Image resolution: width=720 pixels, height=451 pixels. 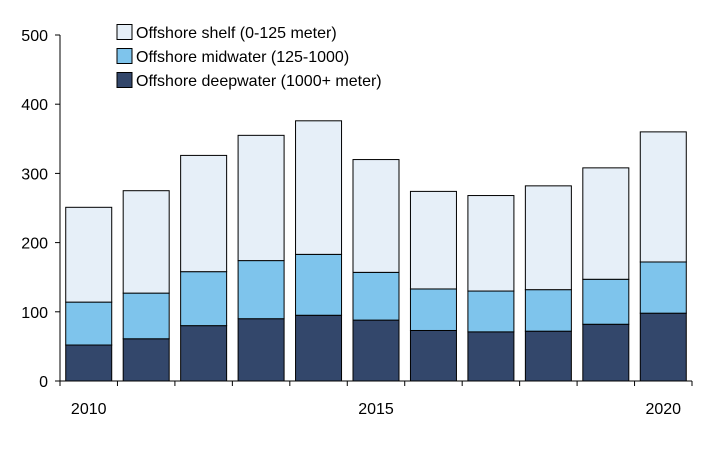 What do you see at coordinates (548, 310) in the screenshot?
I see `bar-segment-midwater-2018` at bounding box center [548, 310].